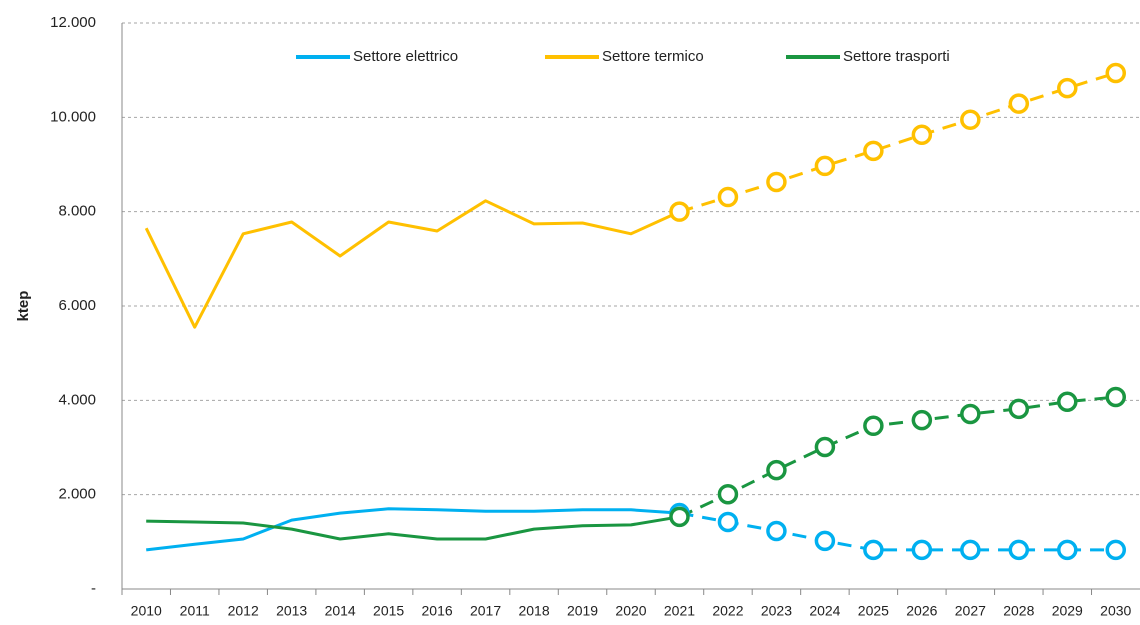 This screenshot has width=1140, height=625. I want to click on x-tick-label: 2028, so click(1018, 611).